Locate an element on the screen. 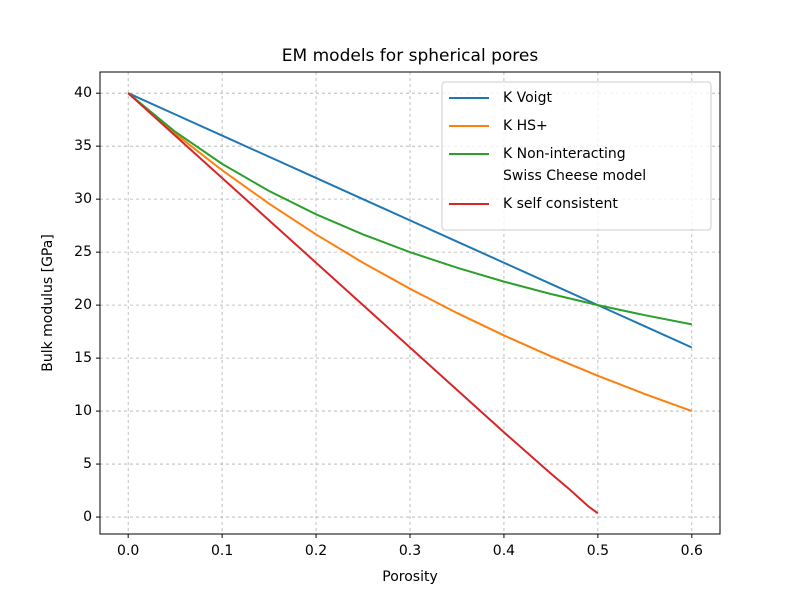 Image resolution: width=800 pixels, height=600 pixels. x-tick-label: 0.2 is located at coordinates (316, 551).